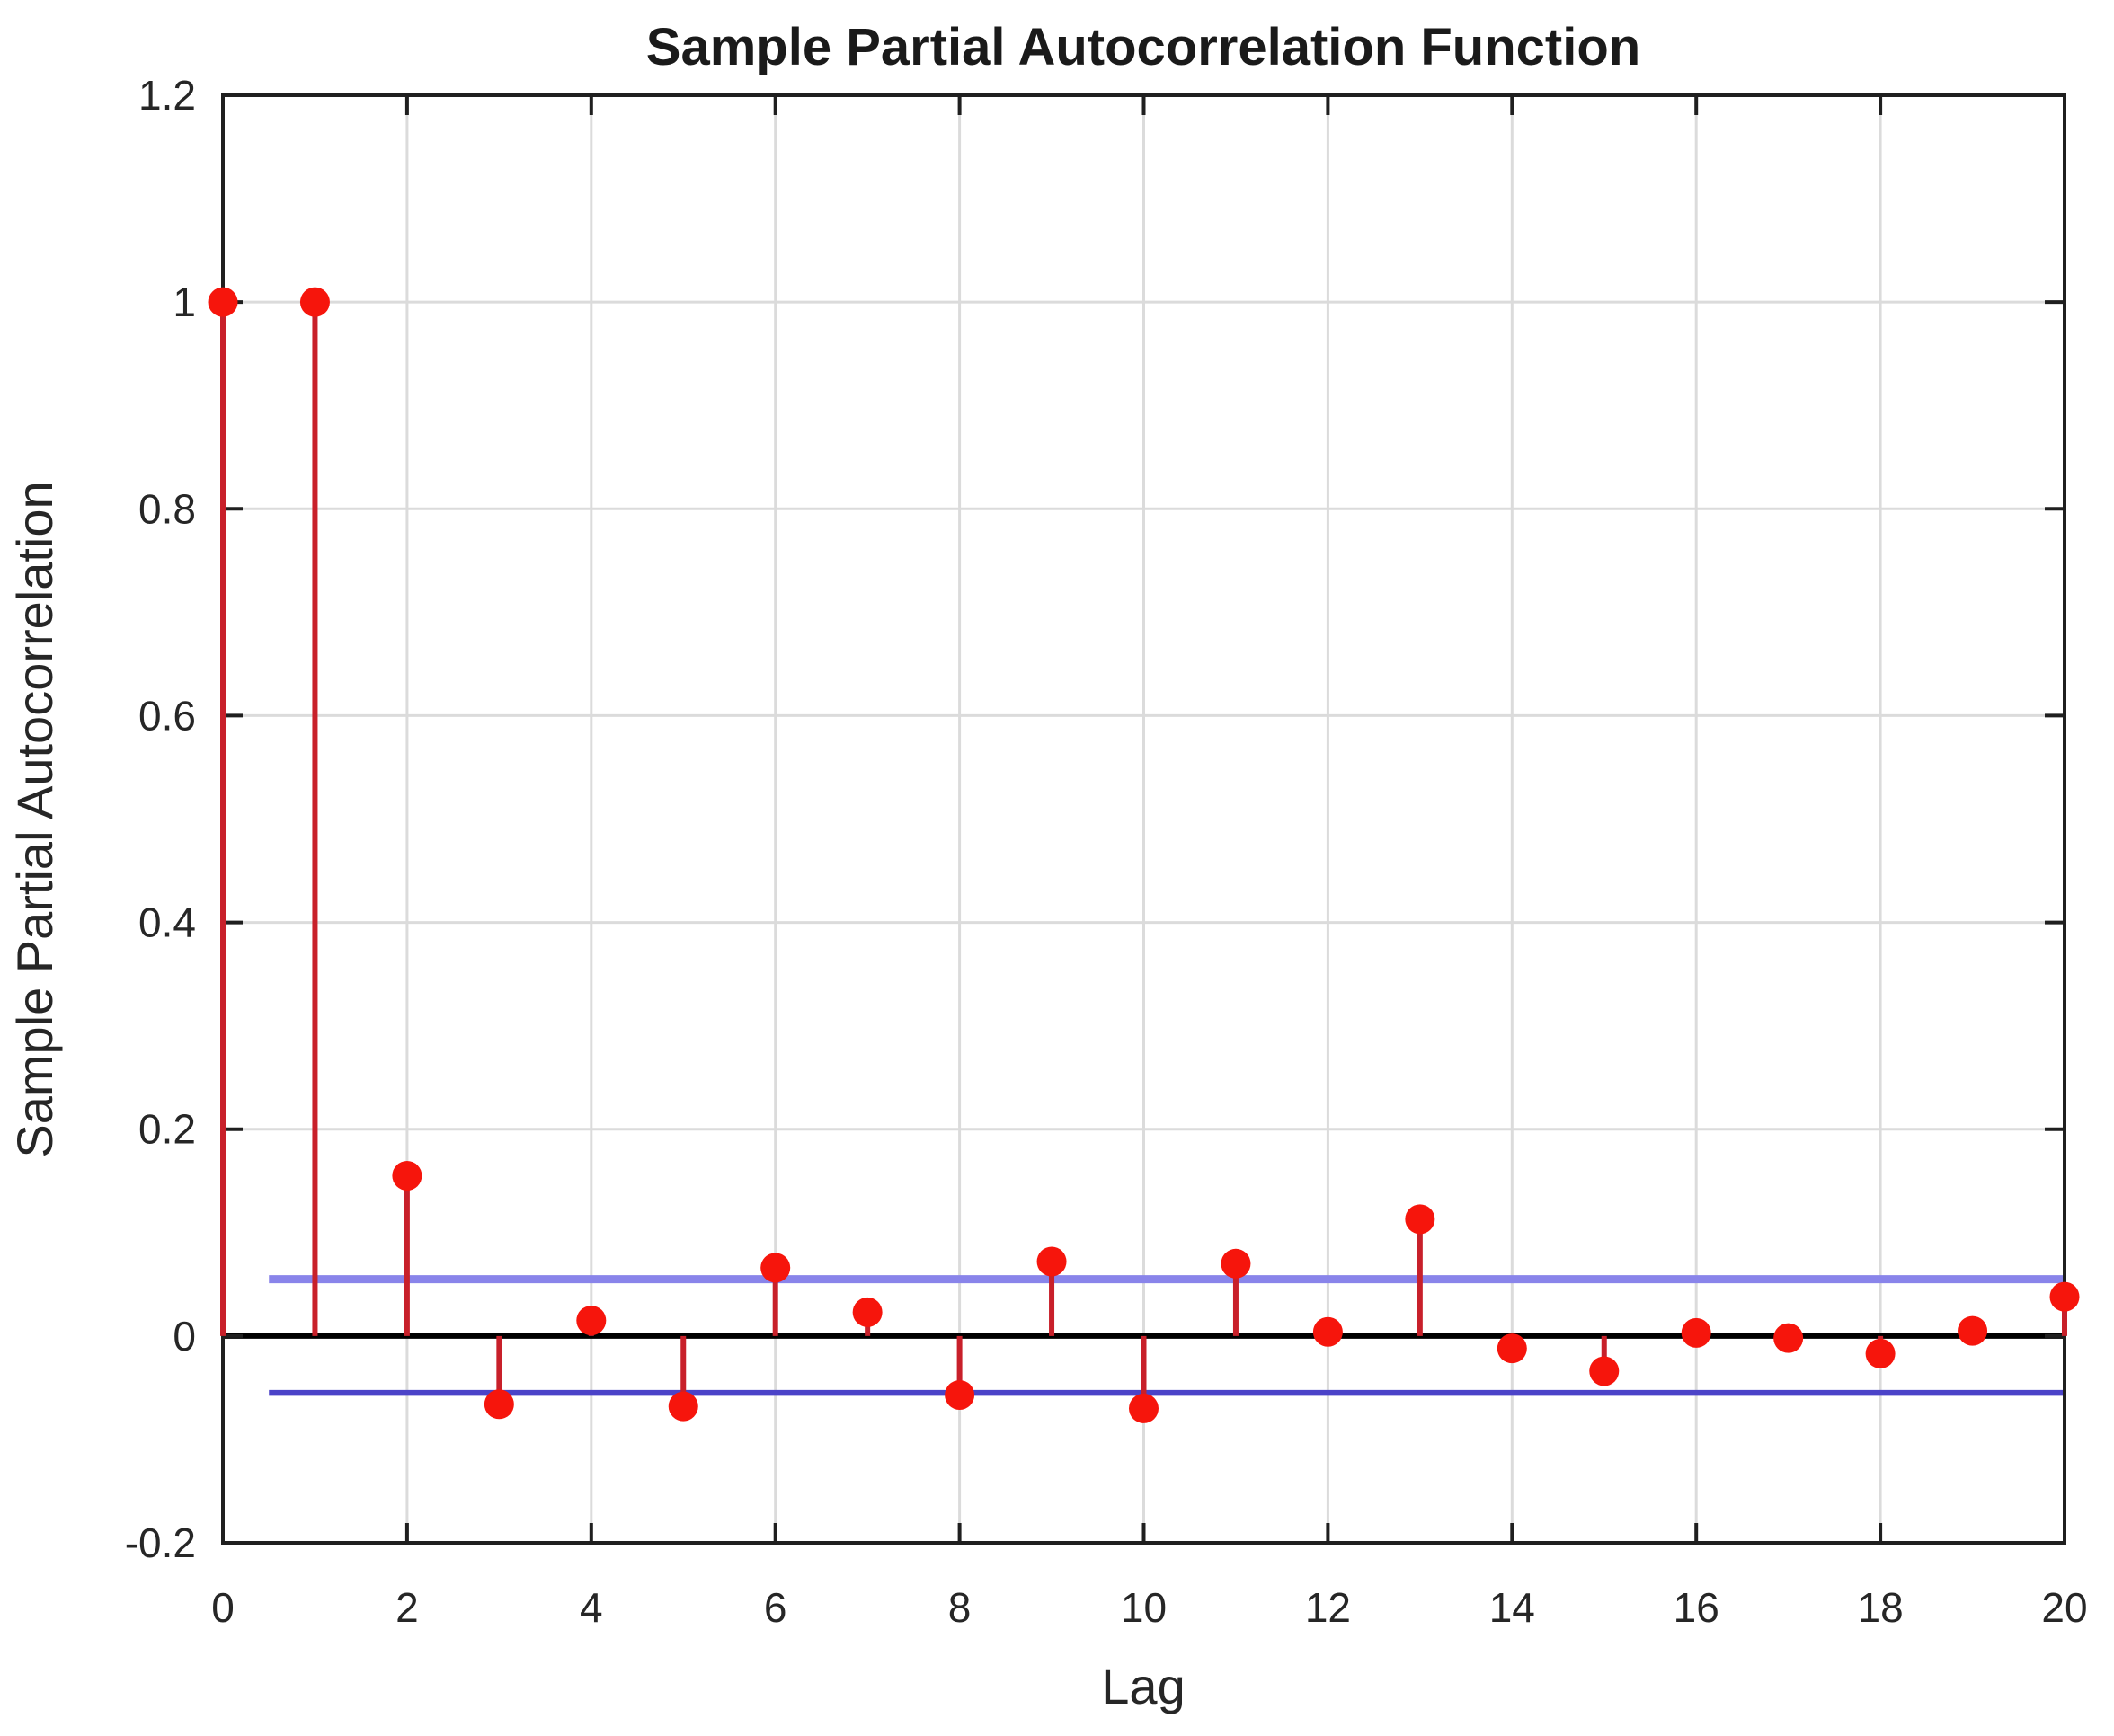 The width and height of the screenshot is (2114, 1736). Describe the element at coordinates (167, 508) in the screenshot. I see `y-tick-label: 0.8` at that location.